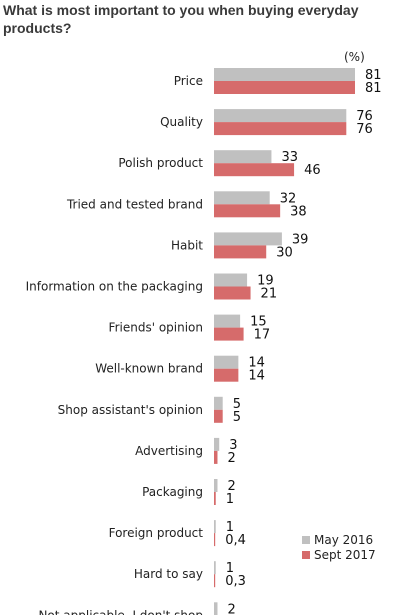 The height and width of the screenshot is (615, 400). I want to click on legend-swatch-sept-2017, so click(306, 555).